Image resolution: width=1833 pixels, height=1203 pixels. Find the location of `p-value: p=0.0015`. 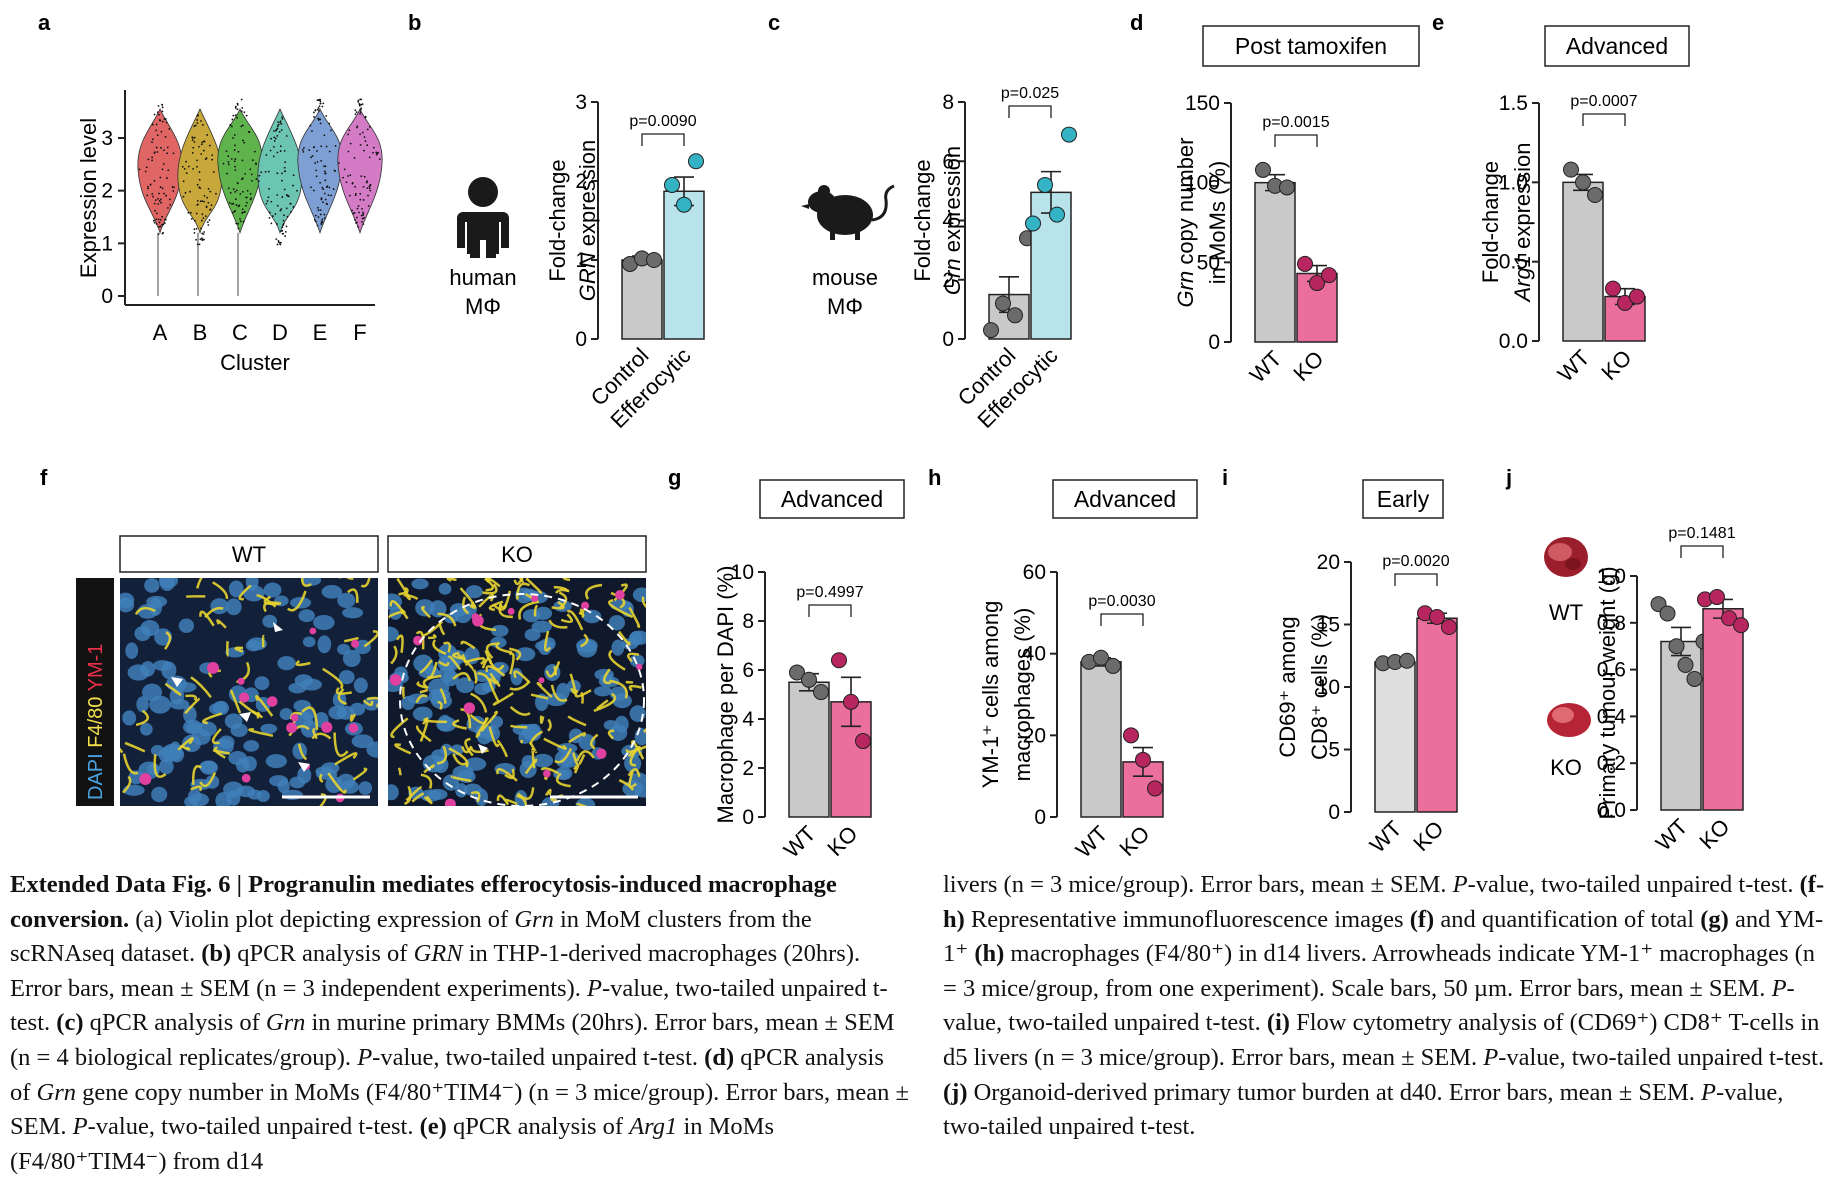

p-value: p=0.0015 is located at coordinates (1295, 122).